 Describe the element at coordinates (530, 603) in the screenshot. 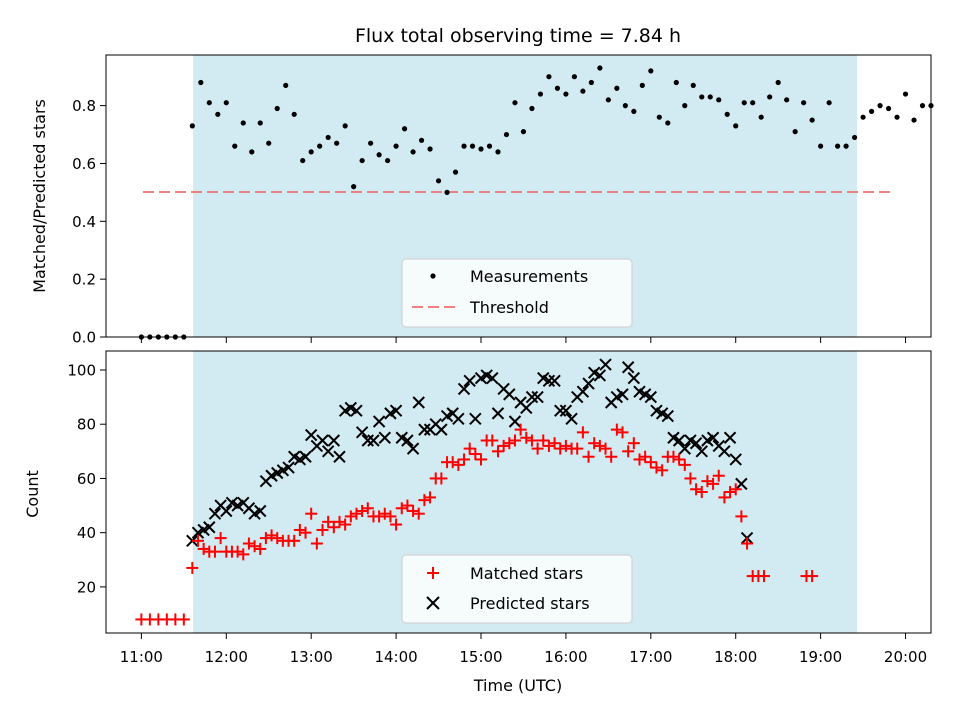

I see `legend-predicted-label: Predicted stars` at that location.